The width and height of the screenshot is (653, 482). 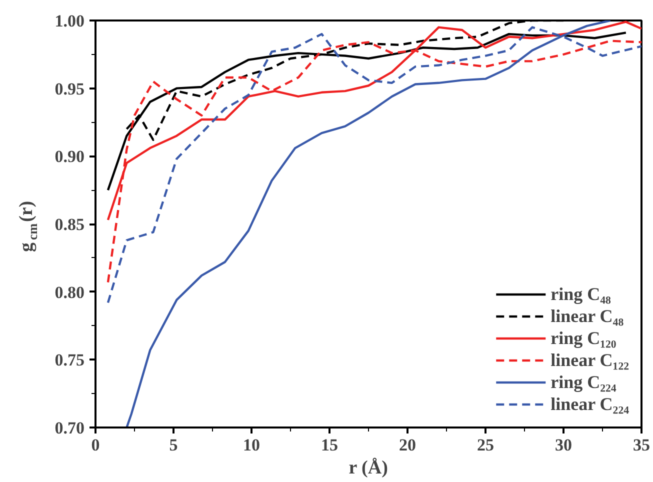 I want to click on x-axis-title: r (Å), so click(x=368, y=468).